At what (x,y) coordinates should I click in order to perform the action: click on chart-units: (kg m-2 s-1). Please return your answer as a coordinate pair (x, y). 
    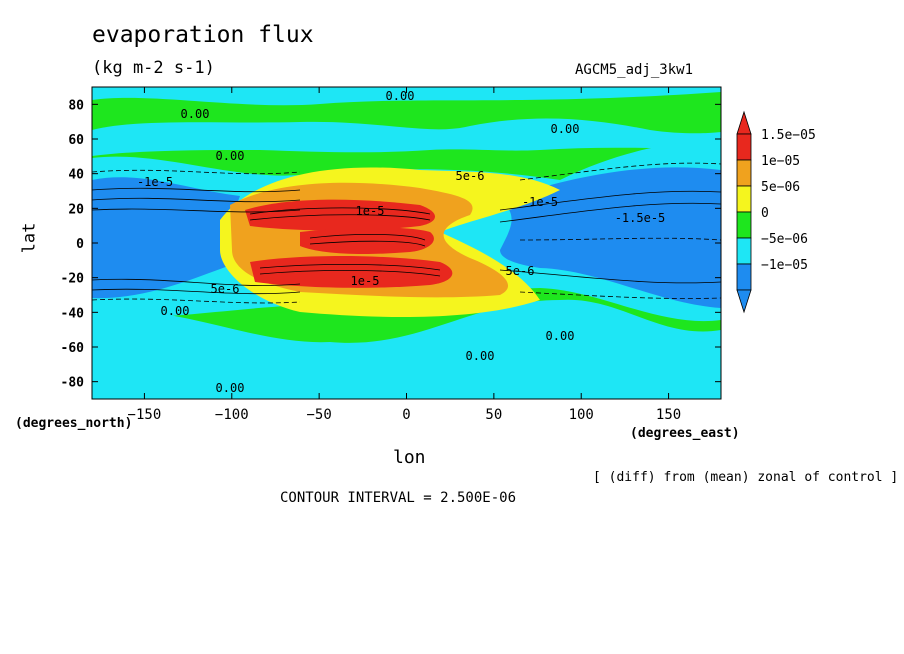
    Looking at the image, I should click on (153, 68).